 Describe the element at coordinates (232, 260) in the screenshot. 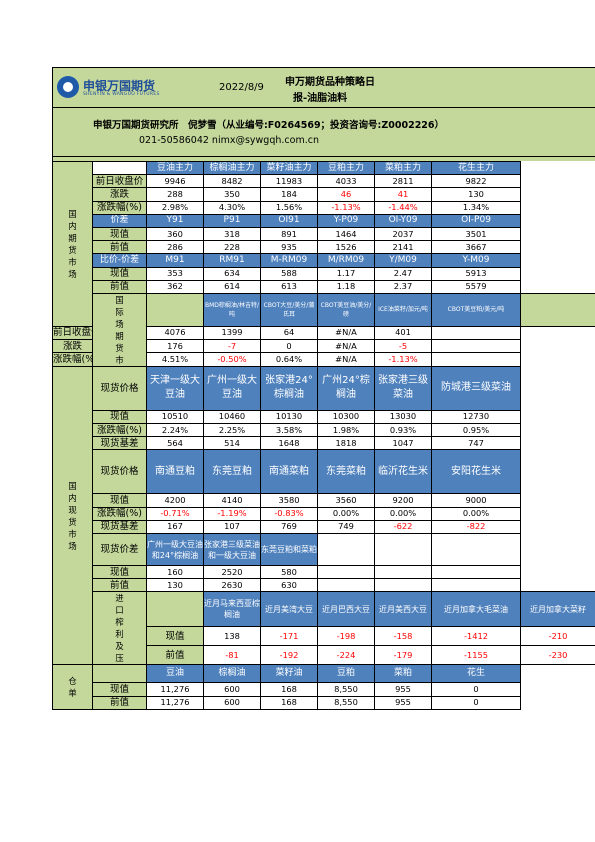

I see `column-header: RM91` at that location.